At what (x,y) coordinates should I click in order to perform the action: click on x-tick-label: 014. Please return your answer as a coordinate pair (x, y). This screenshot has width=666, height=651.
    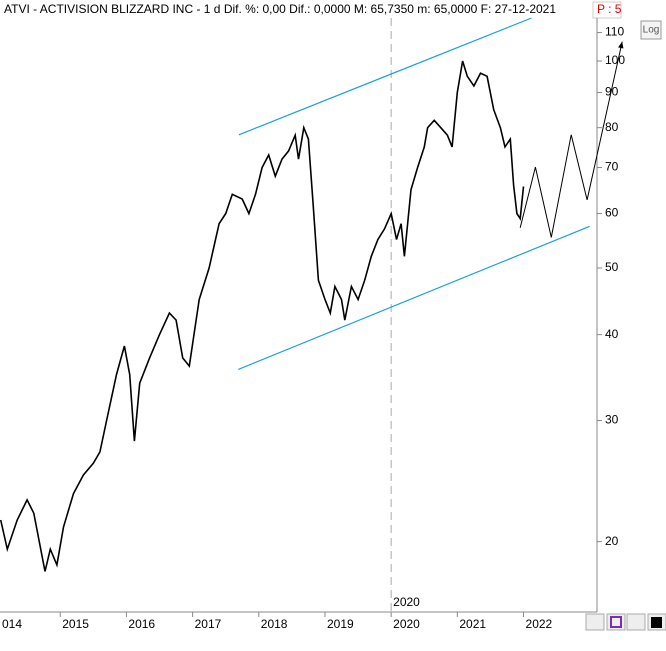
    Looking at the image, I should click on (12, 624).